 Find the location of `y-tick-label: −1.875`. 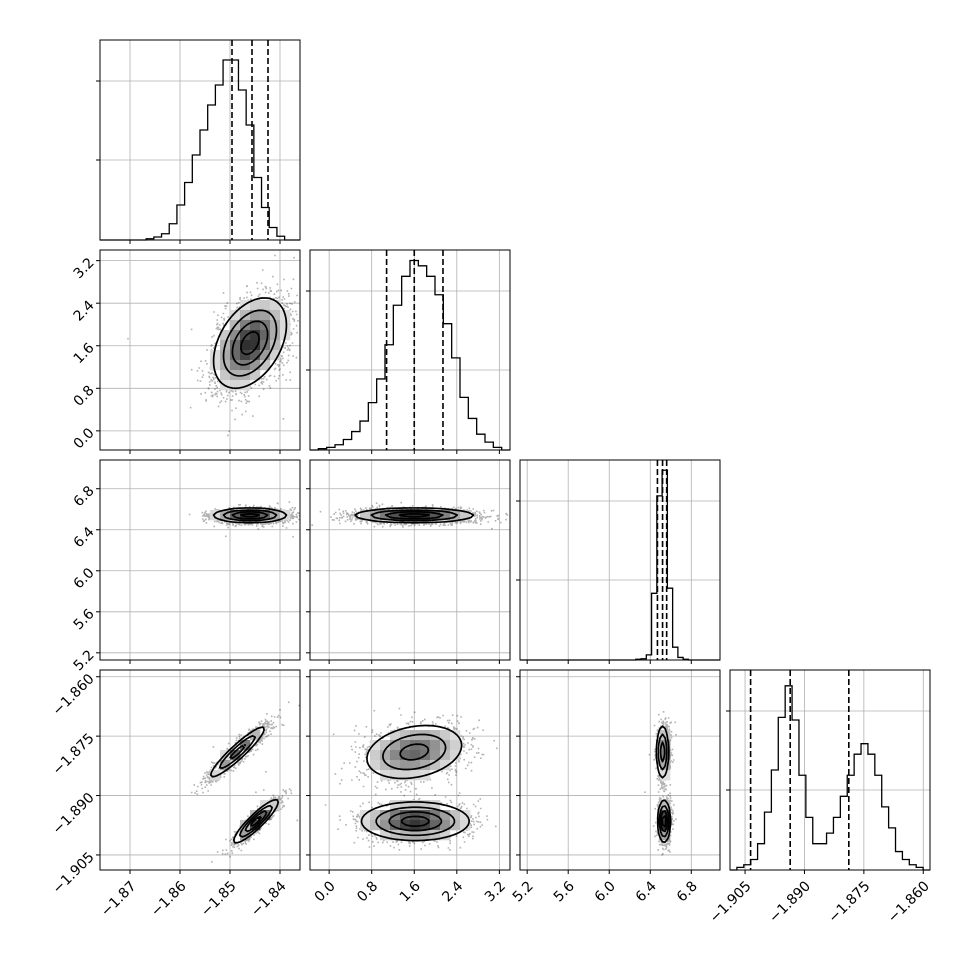

y-tick-label: −1.875 is located at coordinates (74, 754).